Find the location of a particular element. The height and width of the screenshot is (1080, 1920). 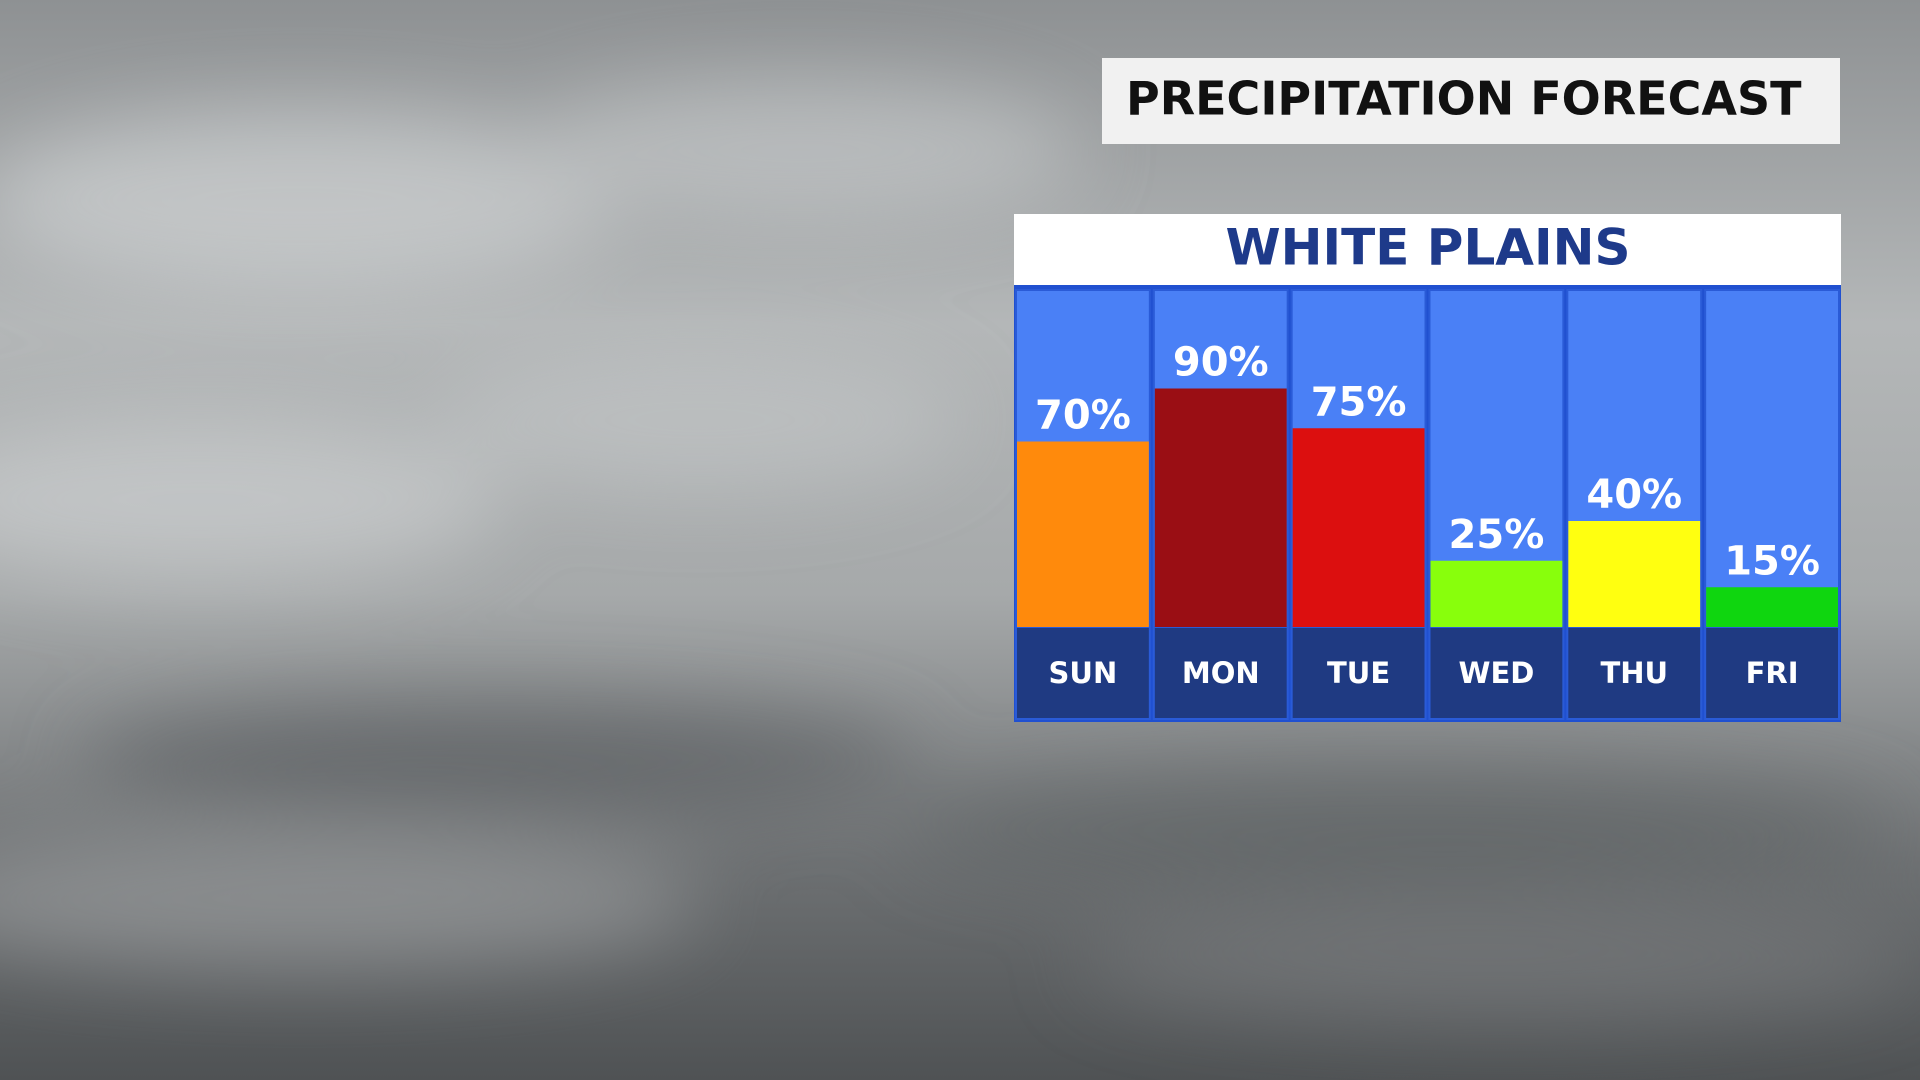

value-label: 15% is located at coordinates (1772, 561).